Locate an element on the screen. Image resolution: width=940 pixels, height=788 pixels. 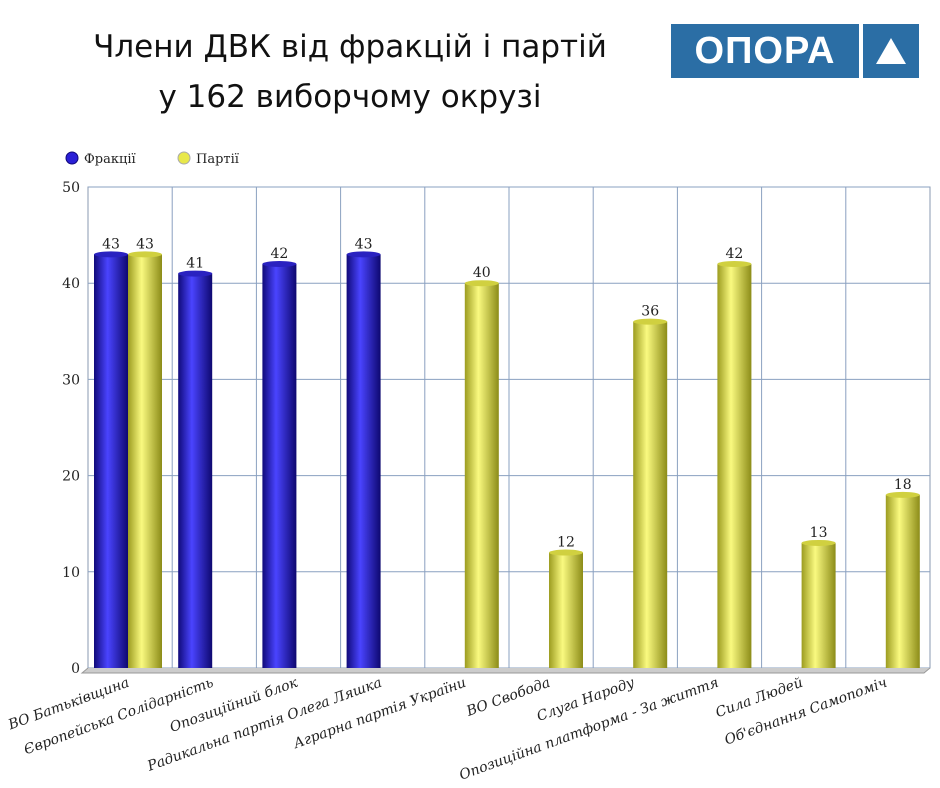
x-tick-label: Об'єднання Самопоміч is located at coordinates (805, 712).